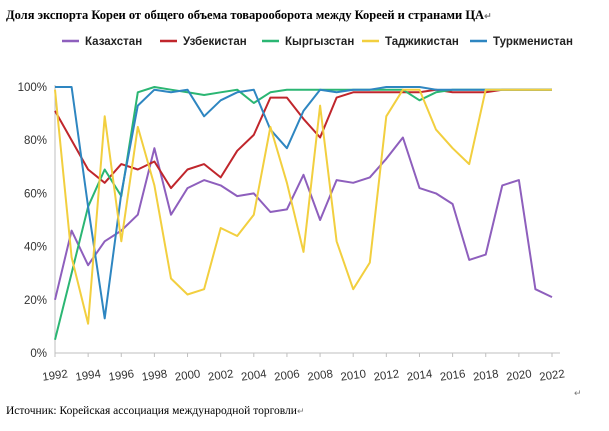  Describe the element at coordinates (32, 88) in the screenshot. I see `y-tick-label: 100%` at that location.